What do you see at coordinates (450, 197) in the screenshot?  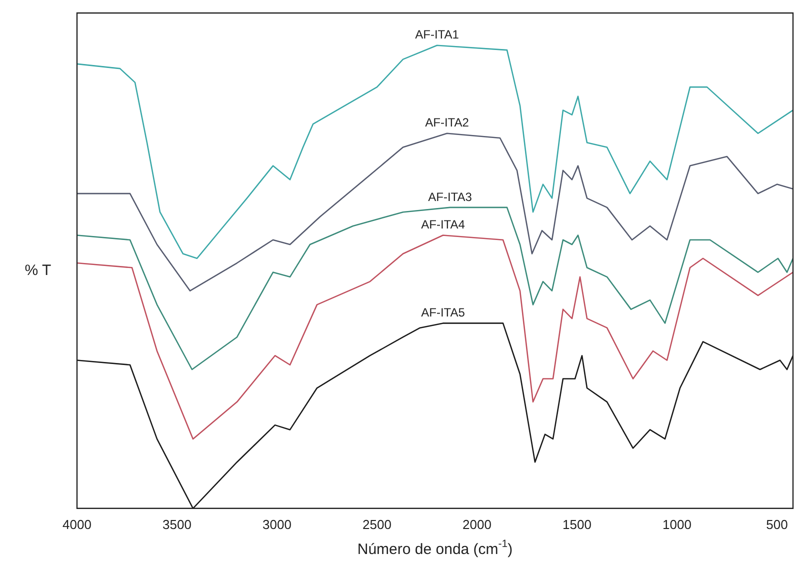 I see `series-label: AF-ITA3` at bounding box center [450, 197].